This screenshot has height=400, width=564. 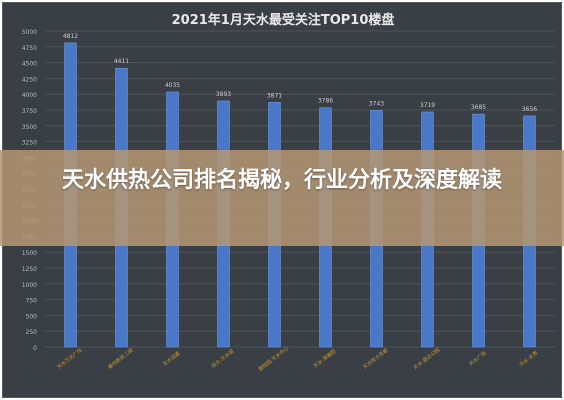 What do you see at coordinates (70, 36) in the screenshot?
I see `data-label: 4812` at bounding box center [70, 36].